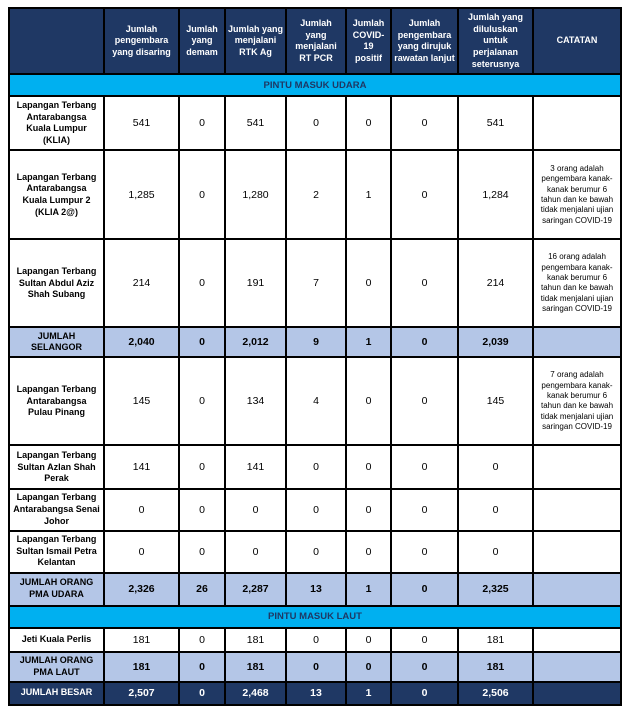 The width and height of the screenshot is (627, 706). I want to click on section-band-row: PINTU MASUK LAUT, so click(315, 616).